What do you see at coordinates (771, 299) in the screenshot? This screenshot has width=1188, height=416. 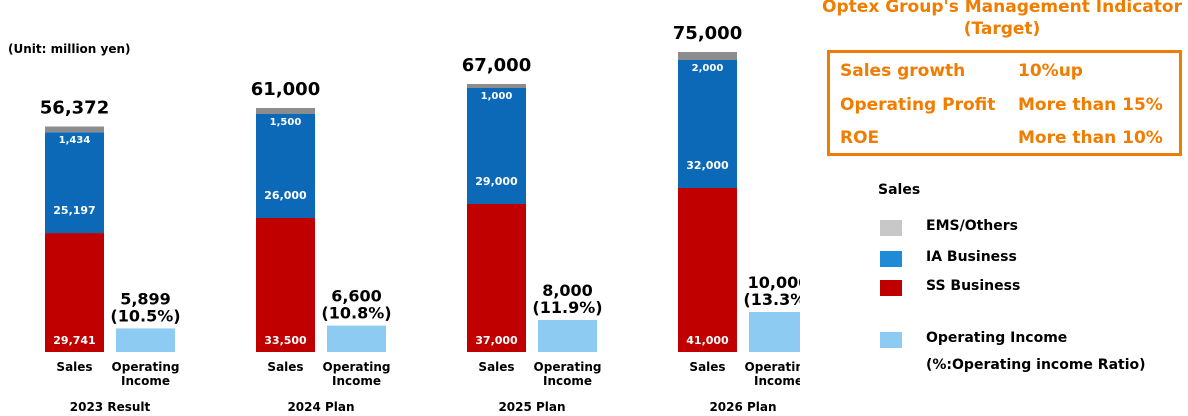 I see `operating-income-ratio-label: (13.3%)` at bounding box center [771, 299].